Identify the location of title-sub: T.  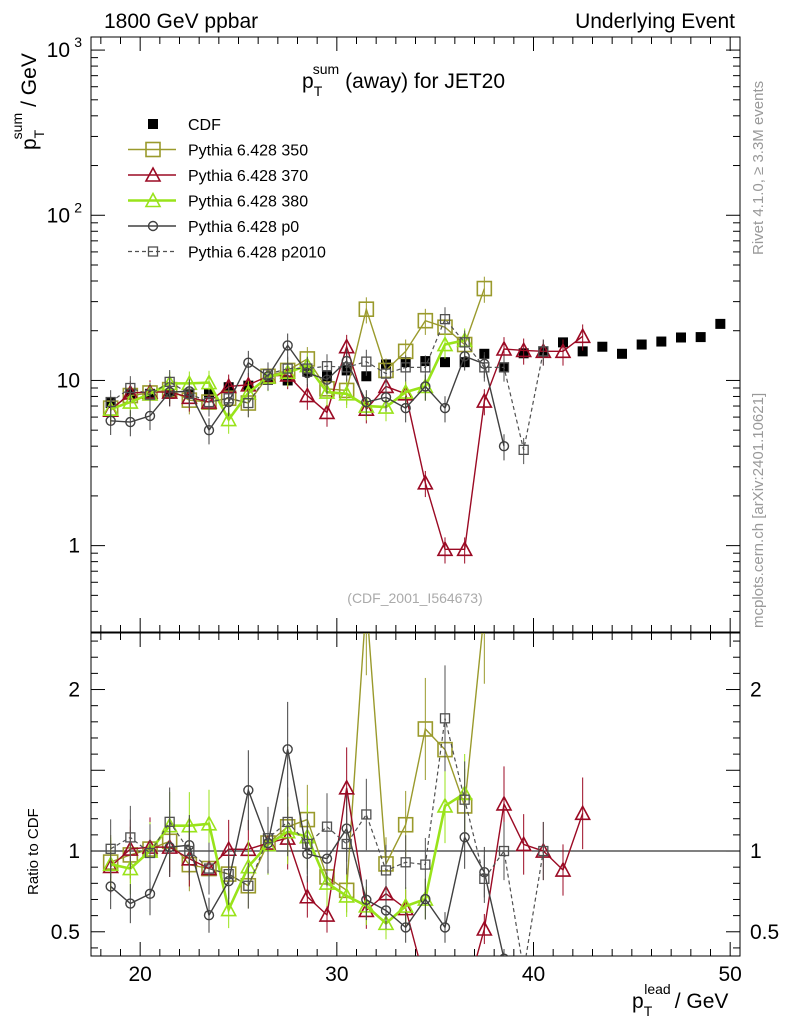
(318, 91).